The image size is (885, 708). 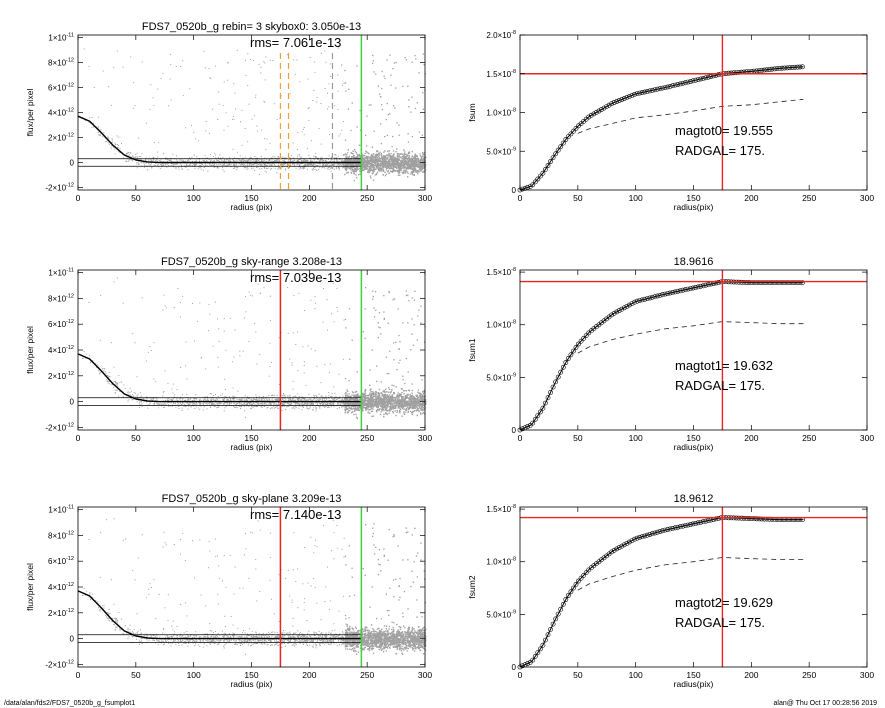 I want to click on scatter-points, so click(x=254, y=348).